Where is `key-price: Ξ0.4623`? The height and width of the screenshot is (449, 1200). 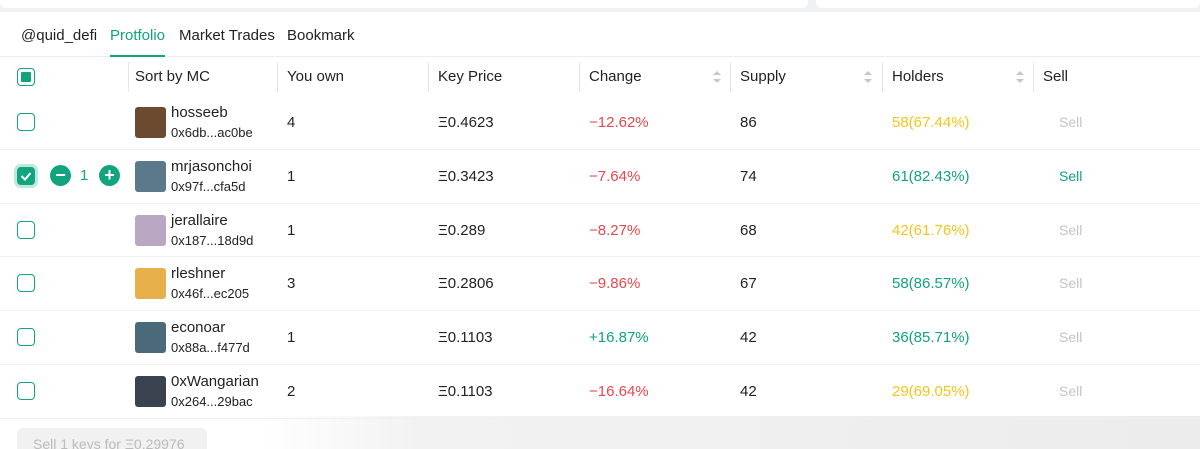
key-price: Ξ0.4623 is located at coordinates (466, 122).